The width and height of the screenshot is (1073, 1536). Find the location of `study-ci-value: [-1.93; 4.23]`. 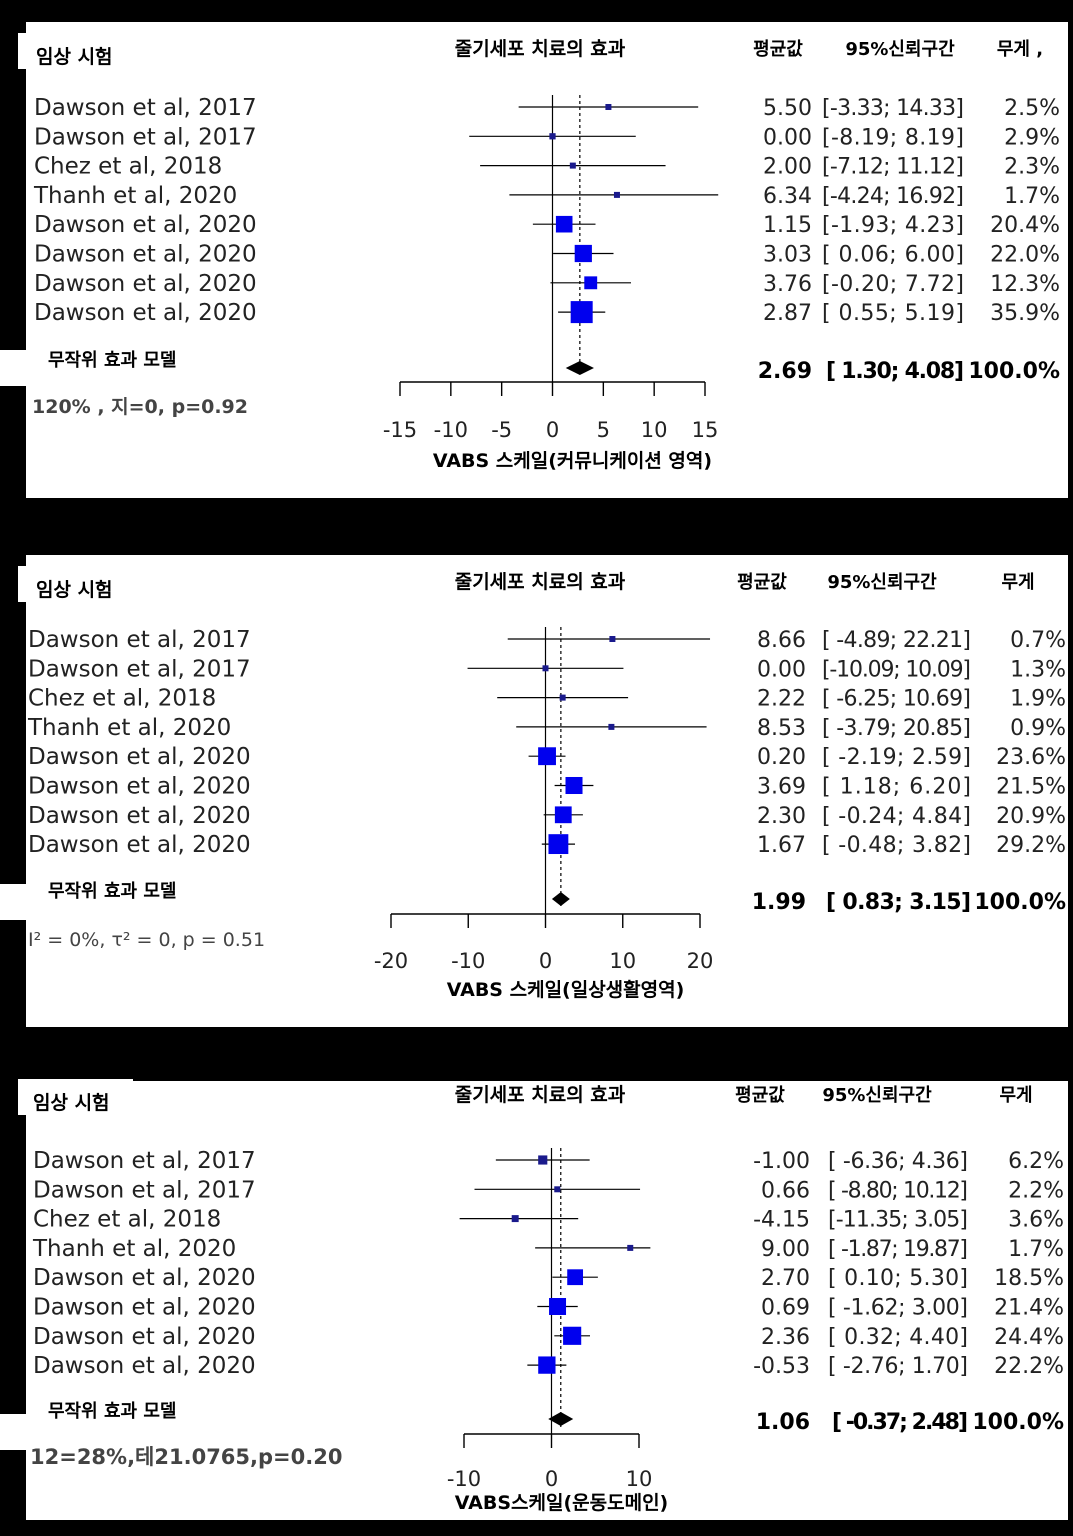

study-ci-value: [-1.93; 4.23] is located at coordinates (893, 225).